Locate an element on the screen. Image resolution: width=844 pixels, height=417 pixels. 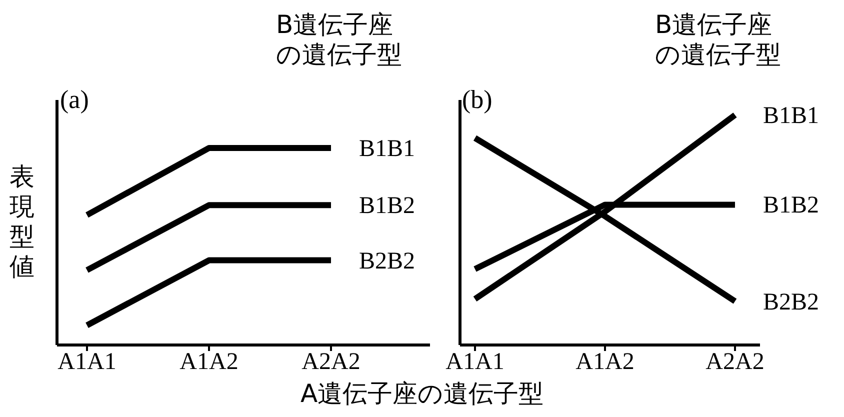
x-axis-title: A遺伝子座の遺伝子型 is located at coordinates (422, 394).